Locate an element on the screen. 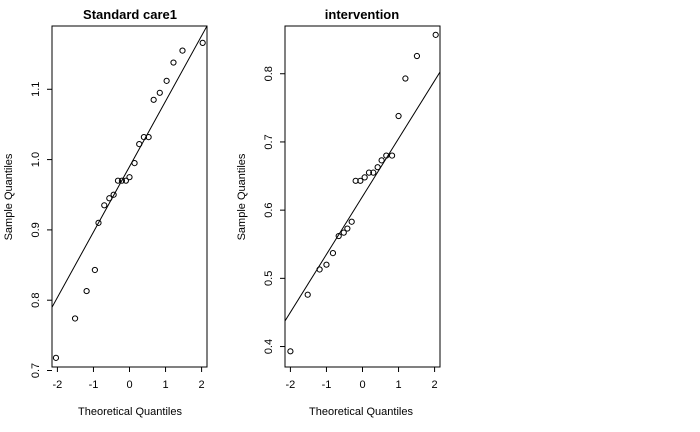 This screenshot has width=700, height=432. y-tick-label: 1.1 is located at coordinates (36, 89).